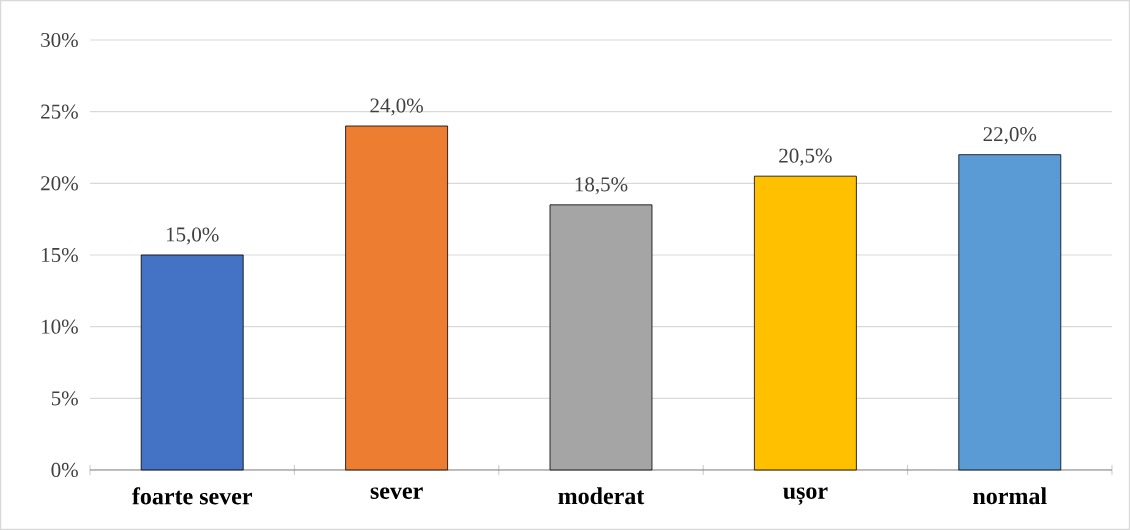 The height and width of the screenshot is (530, 1130). What do you see at coordinates (60, 255) in the screenshot?
I see `y-tick-label: 15%` at bounding box center [60, 255].